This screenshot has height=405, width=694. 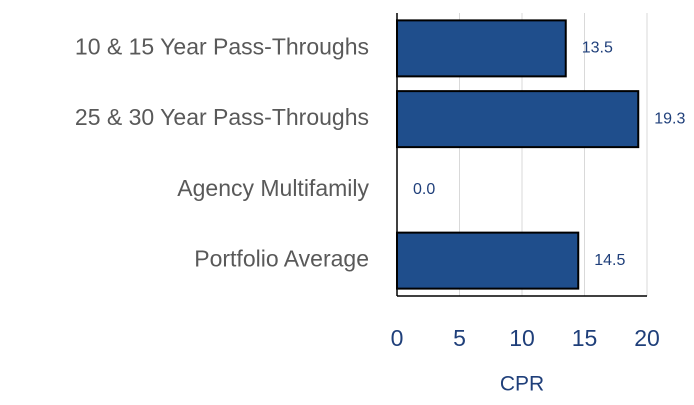 What do you see at coordinates (281, 259) in the screenshot?
I see `category-label: Portfolio Average` at bounding box center [281, 259].